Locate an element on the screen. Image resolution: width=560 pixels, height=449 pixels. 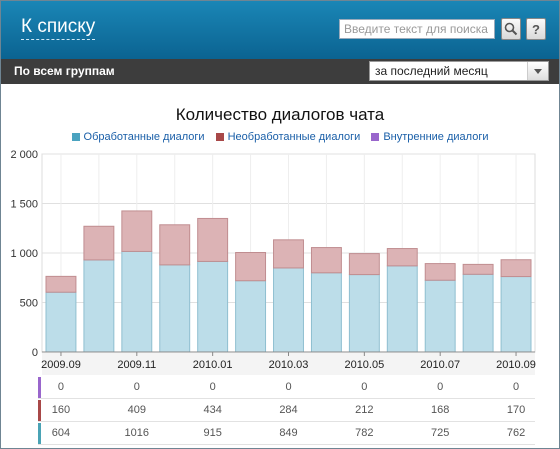
table-cell: 212 is located at coordinates (364, 410).